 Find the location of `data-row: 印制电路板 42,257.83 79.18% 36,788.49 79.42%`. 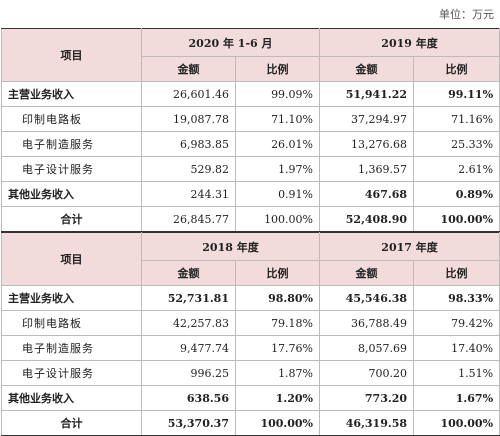

data-row: 印制电路板 42,257.83 79.18% 36,788.49 79.42% is located at coordinates (250, 323).